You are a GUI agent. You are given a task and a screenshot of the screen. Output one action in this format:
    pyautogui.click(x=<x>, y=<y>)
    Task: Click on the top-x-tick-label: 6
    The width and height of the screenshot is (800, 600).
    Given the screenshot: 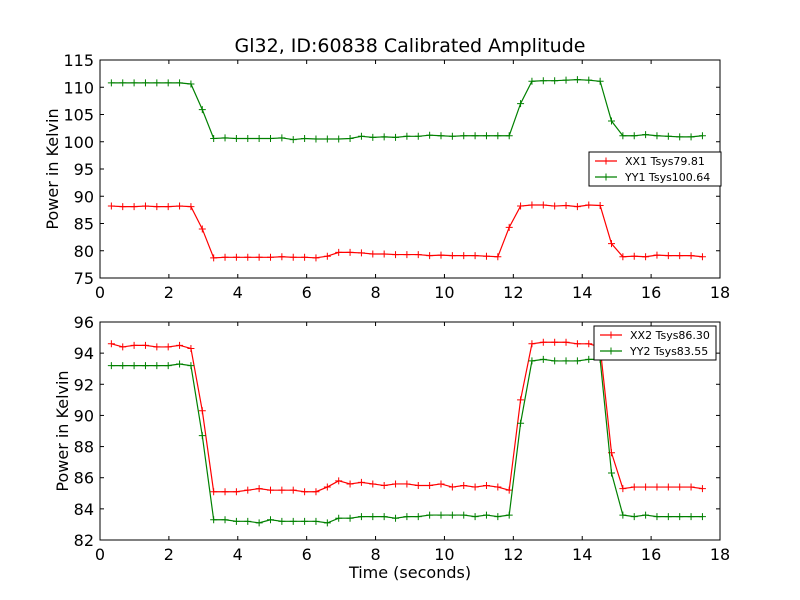 What is the action you would take?
    pyautogui.click(x=307, y=292)
    